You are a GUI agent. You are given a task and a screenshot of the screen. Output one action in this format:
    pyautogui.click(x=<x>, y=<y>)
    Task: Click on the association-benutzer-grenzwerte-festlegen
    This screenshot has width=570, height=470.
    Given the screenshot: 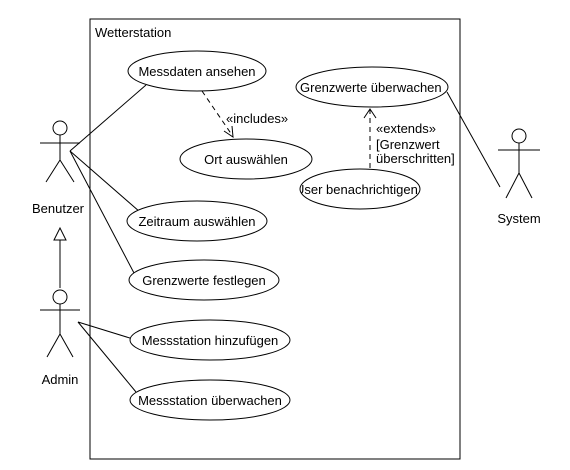 What is the action you would take?
    pyautogui.click(x=102, y=212)
    